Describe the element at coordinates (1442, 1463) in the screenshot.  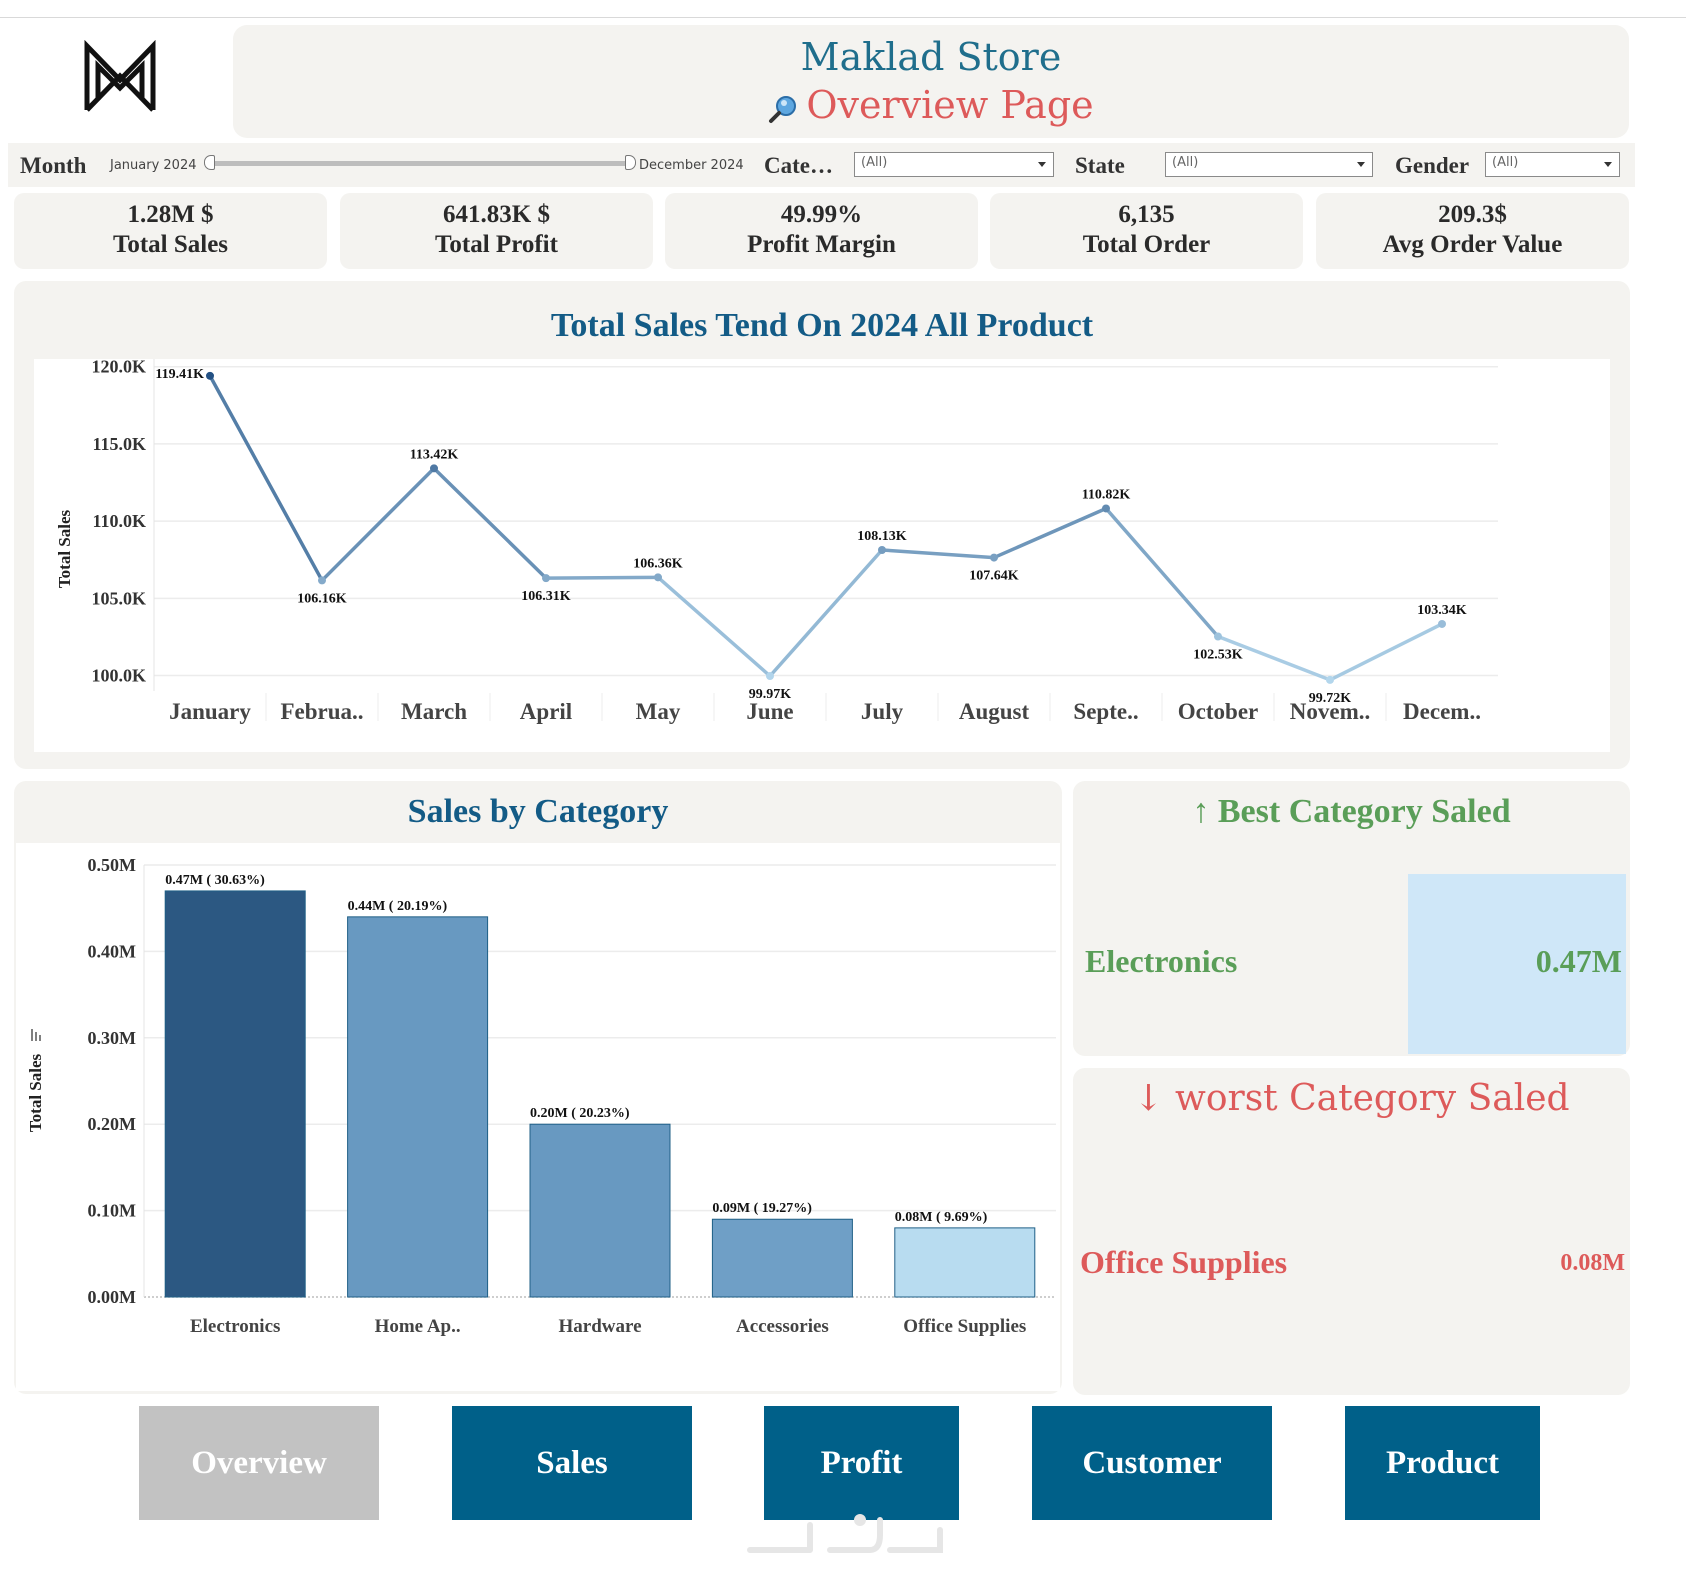
I see `nav-product-button: Product` at that location.